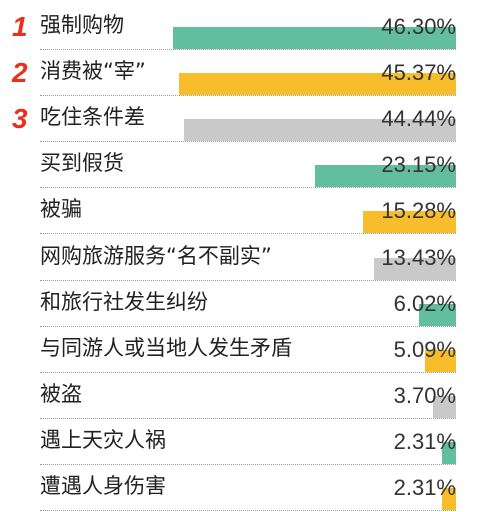  What do you see at coordinates (242, 442) in the screenshot?
I see `bar-row: 遇上天灾人祸 2.31%` at bounding box center [242, 442].